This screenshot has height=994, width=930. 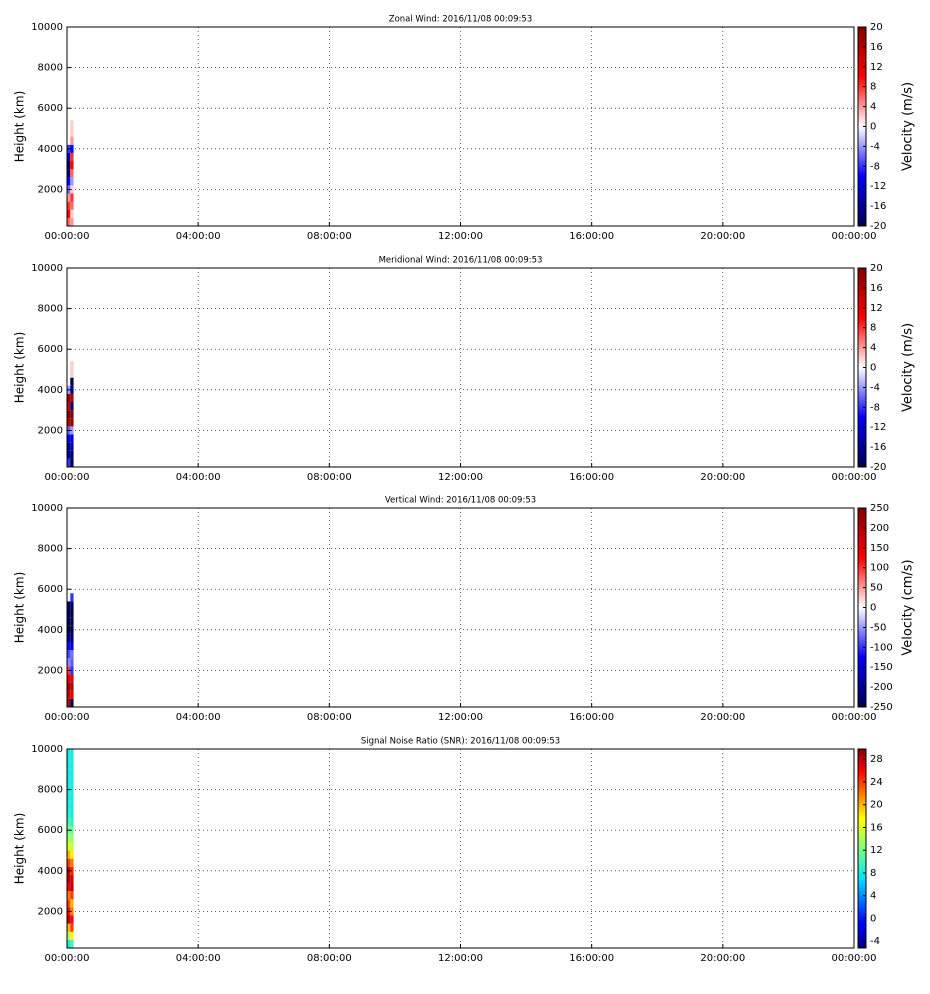 What do you see at coordinates (881, 707) in the screenshot?
I see `colorbar-tick-label: -250` at bounding box center [881, 707].